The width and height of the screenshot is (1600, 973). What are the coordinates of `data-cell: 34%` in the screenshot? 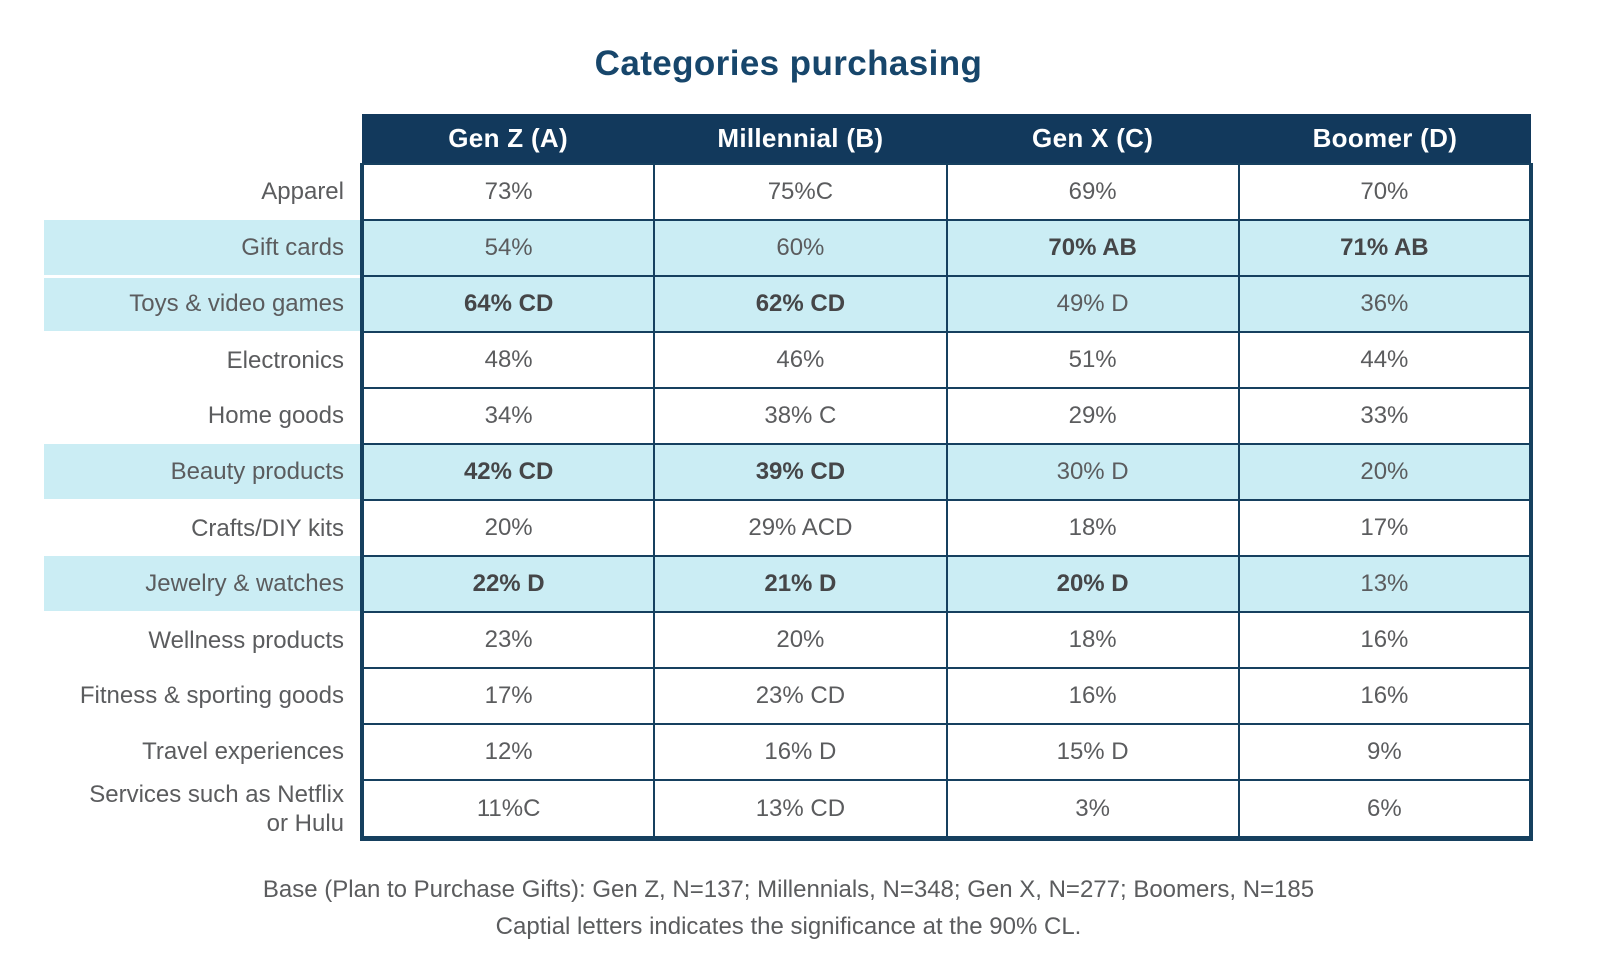 It's located at (507, 416).